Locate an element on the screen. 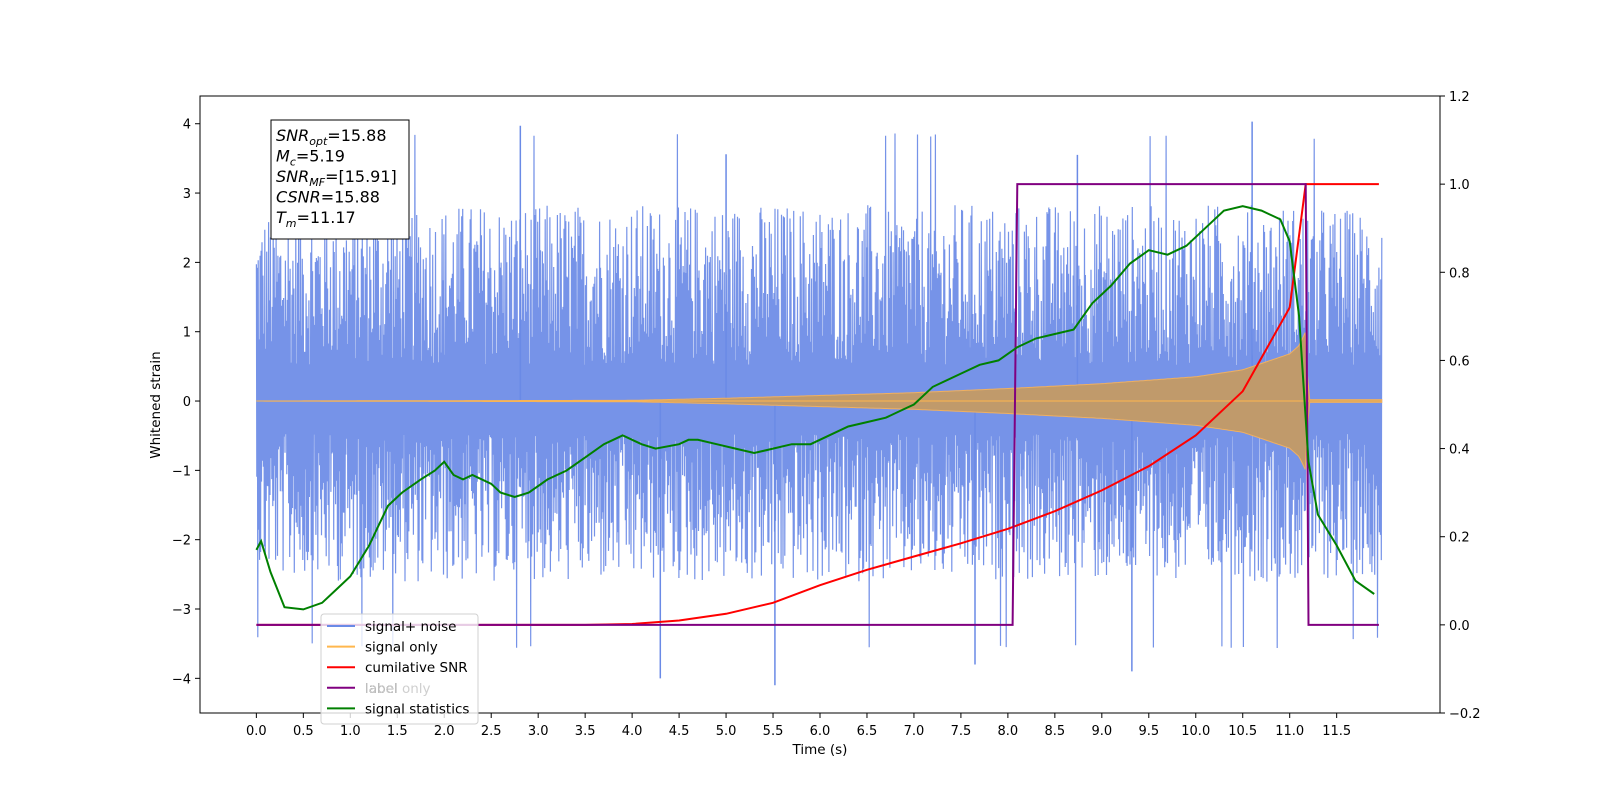 Image resolution: width=1600 pixels, height=800 pixels. y-right-tick-label: 1.0 is located at coordinates (1459, 185).